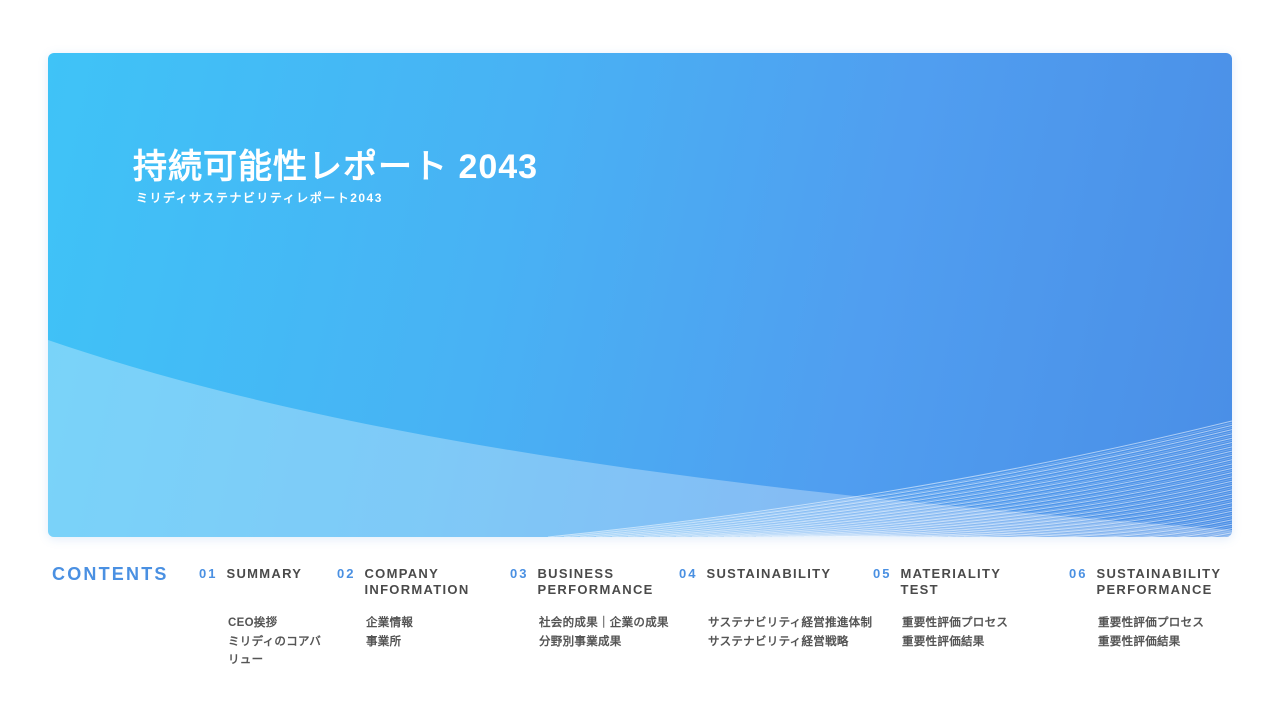 The height and width of the screenshot is (720, 1280). What do you see at coordinates (778, 641) in the screenshot?
I see `toc-item: サステナビリティ経営戦略` at bounding box center [778, 641].